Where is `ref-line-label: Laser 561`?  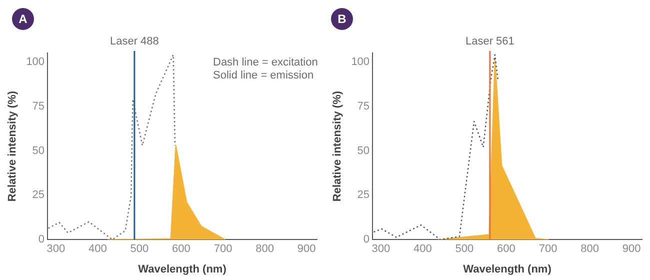
ref-line-label: Laser 561 is located at coordinates (489, 42).